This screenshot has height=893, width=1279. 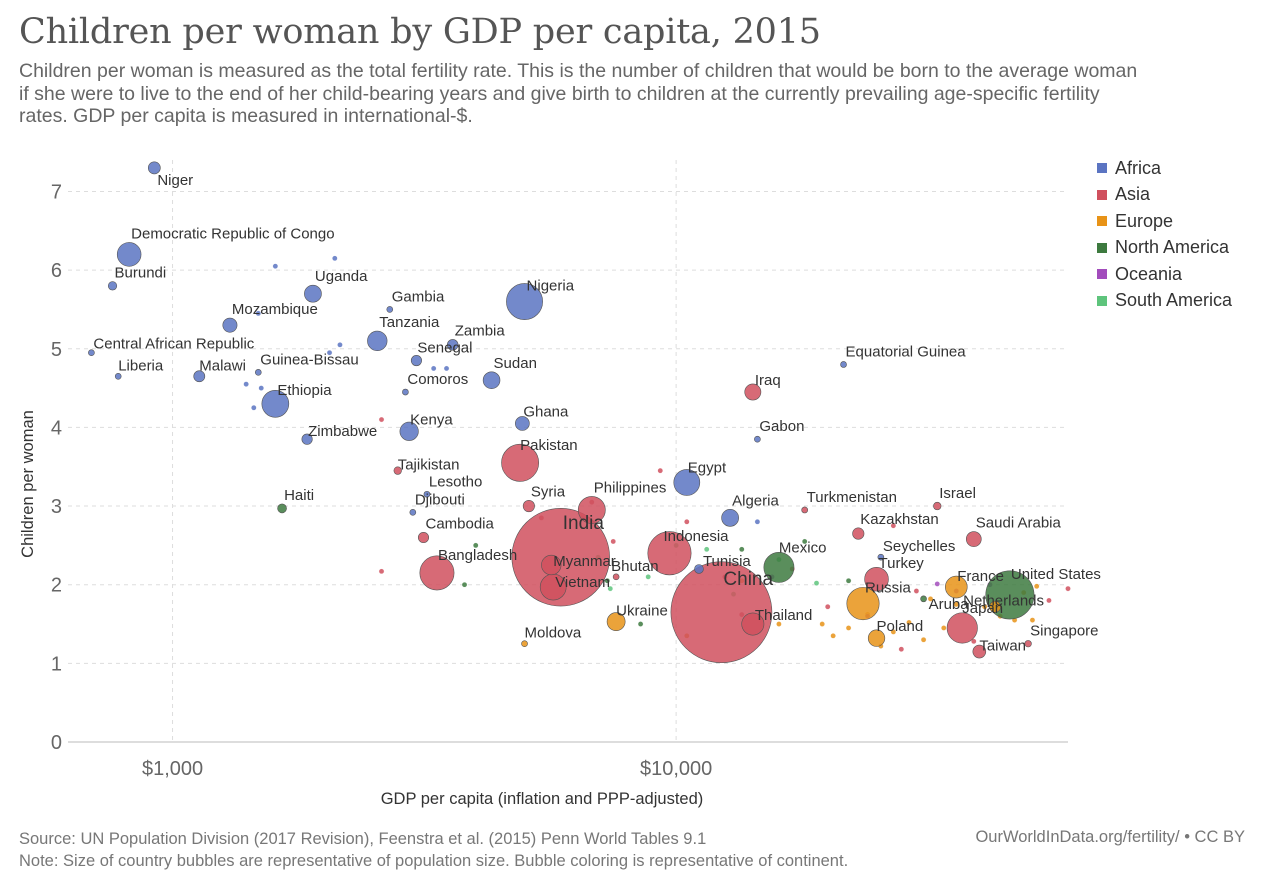 I want to click on credit-link: OurWorldInData.org/fertility/ • CC BY, so click(x=1110, y=837).